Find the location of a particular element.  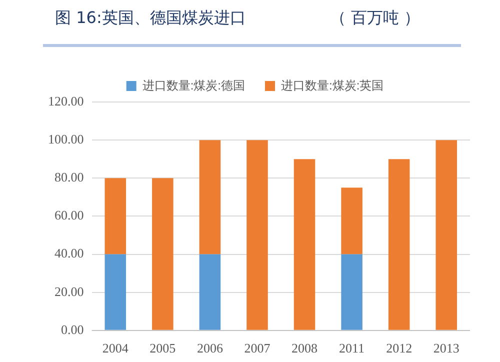

x-tick-label: 2012 is located at coordinates (399, 348).